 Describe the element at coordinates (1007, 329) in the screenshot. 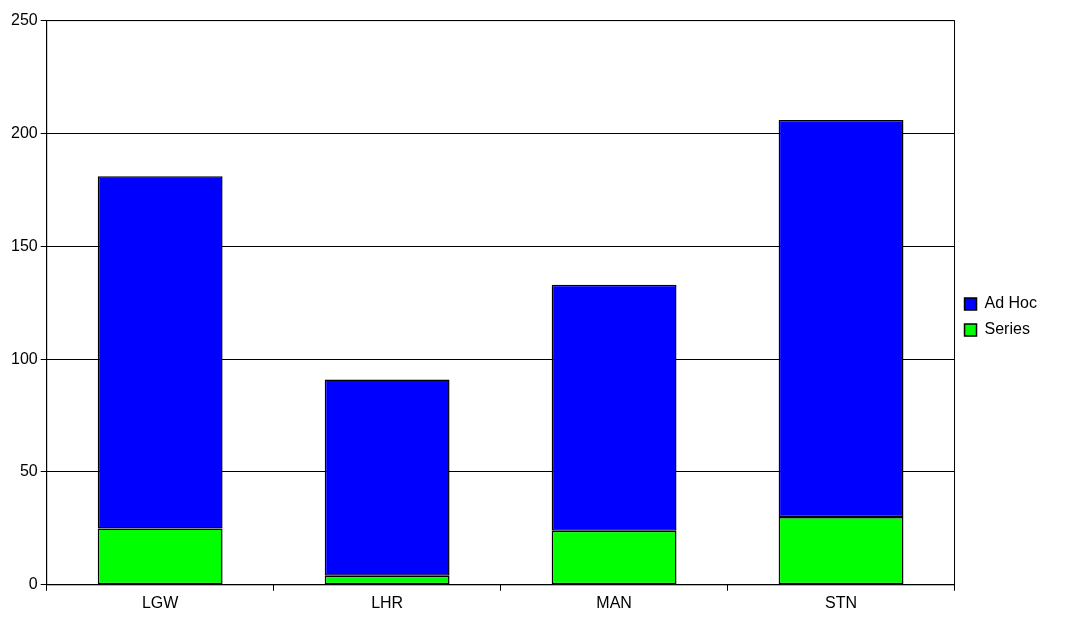

I see `legend-label: Series` at that location.